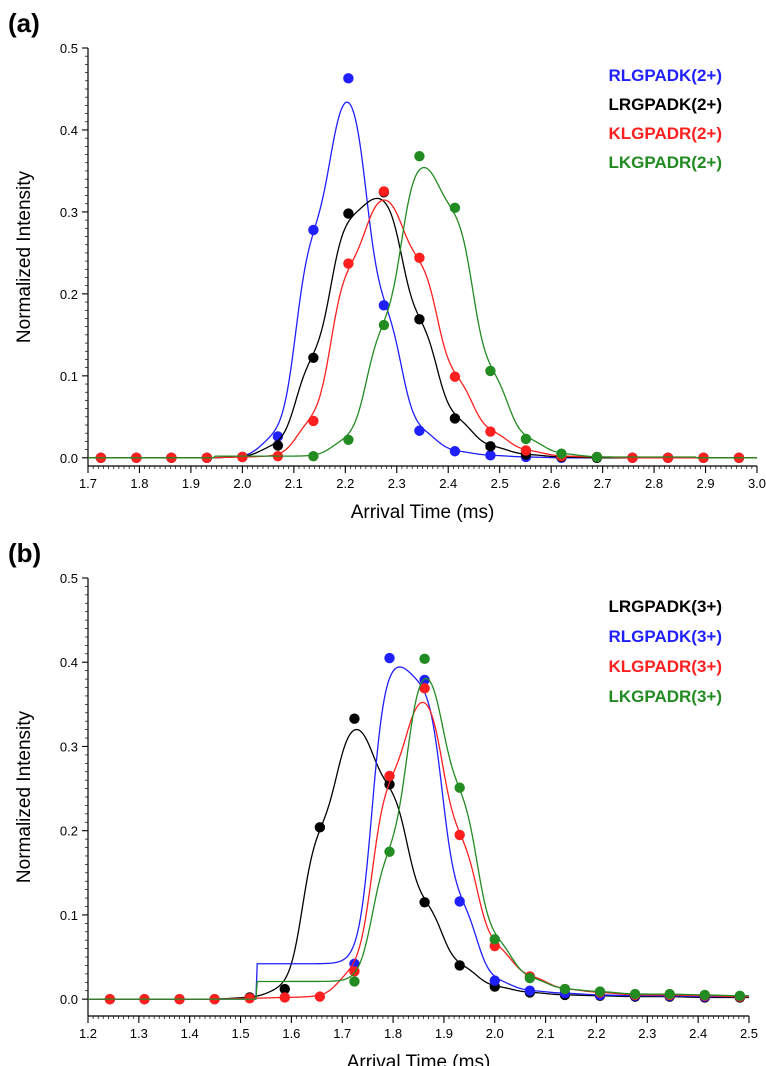 This screenshot has height=1066, width=766. What do you see at coordinates (666, 162) in the screenshot?
I see `legend-entry: LKGPADR(2+)` at bounding box center [666, 162].